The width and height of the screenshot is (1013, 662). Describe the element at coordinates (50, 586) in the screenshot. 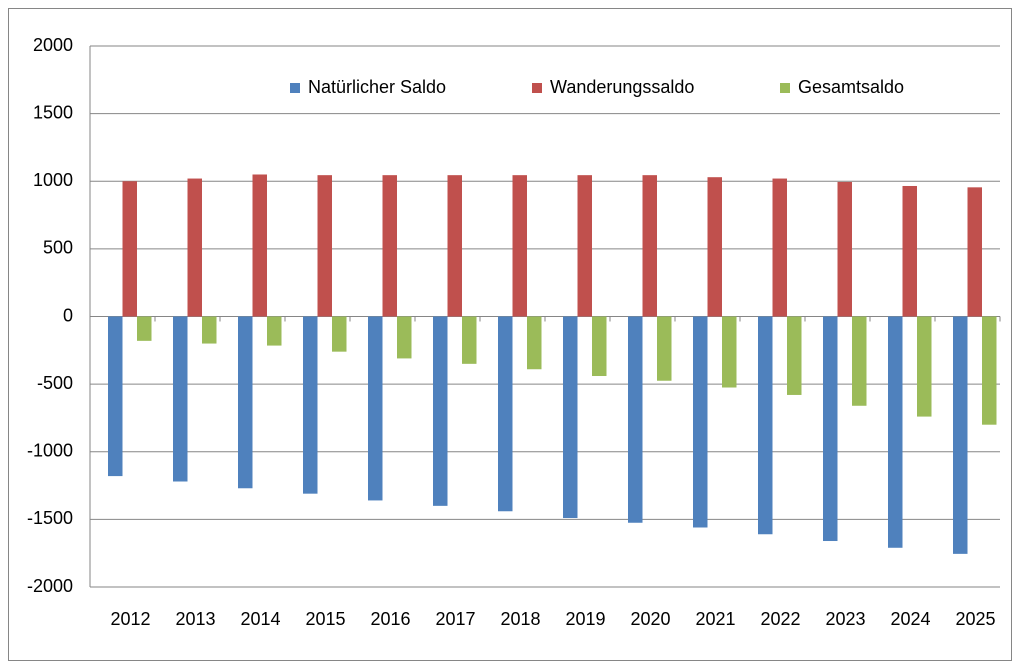

I see `y-tick-label: -2000` at that location.